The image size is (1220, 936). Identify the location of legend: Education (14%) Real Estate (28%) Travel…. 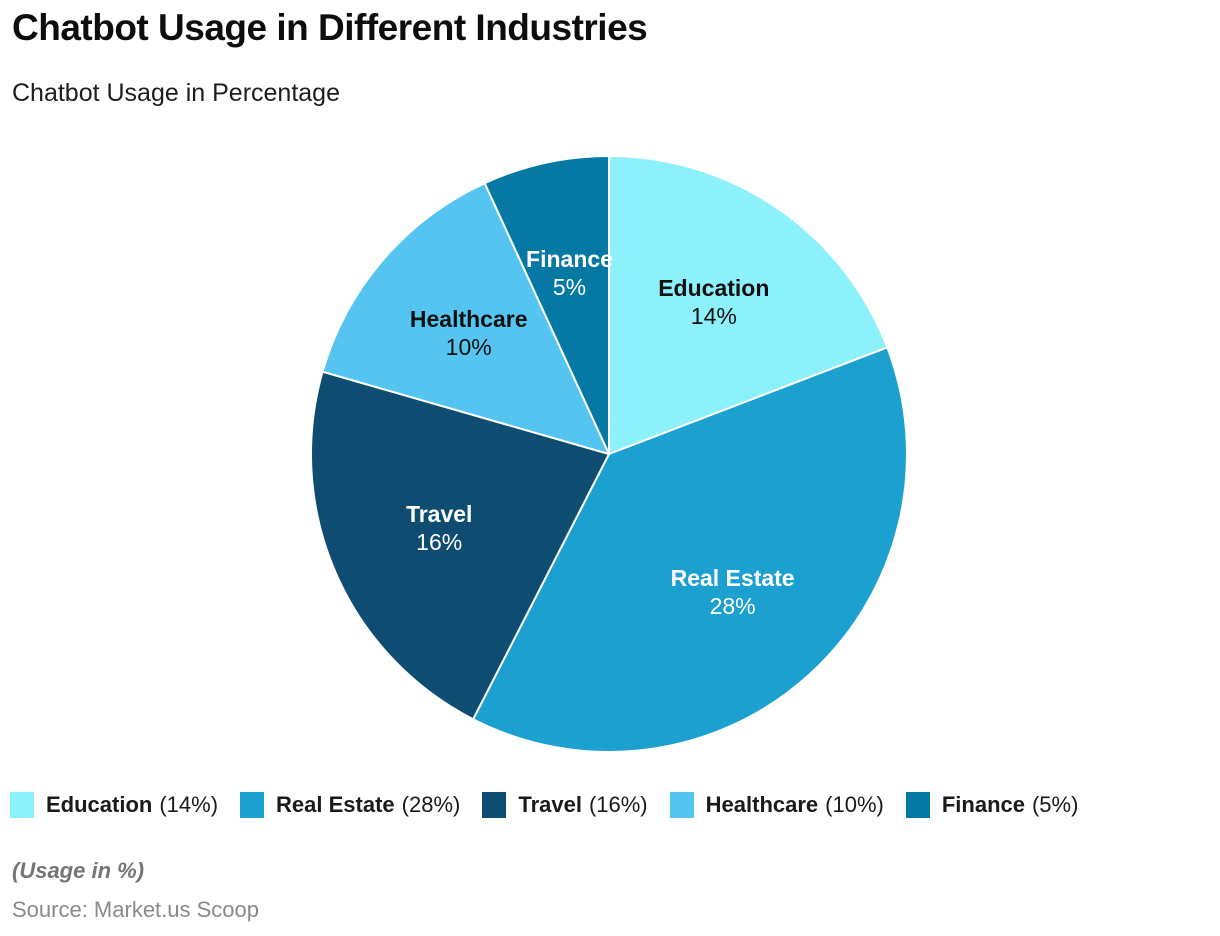
(544, 805).